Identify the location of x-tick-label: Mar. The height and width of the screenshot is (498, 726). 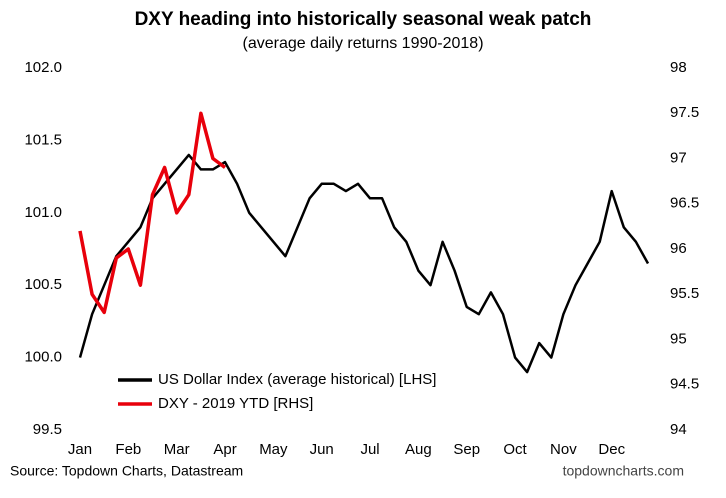
(177, 449).